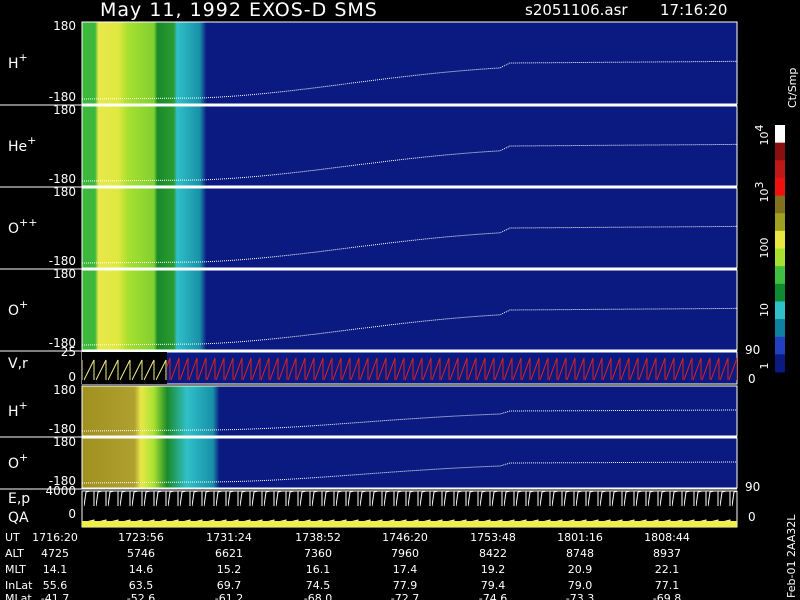 The height and width of the screenshot is (600, 800). I want to click on colorbar-tick-label: 10³, so click(762, 192).